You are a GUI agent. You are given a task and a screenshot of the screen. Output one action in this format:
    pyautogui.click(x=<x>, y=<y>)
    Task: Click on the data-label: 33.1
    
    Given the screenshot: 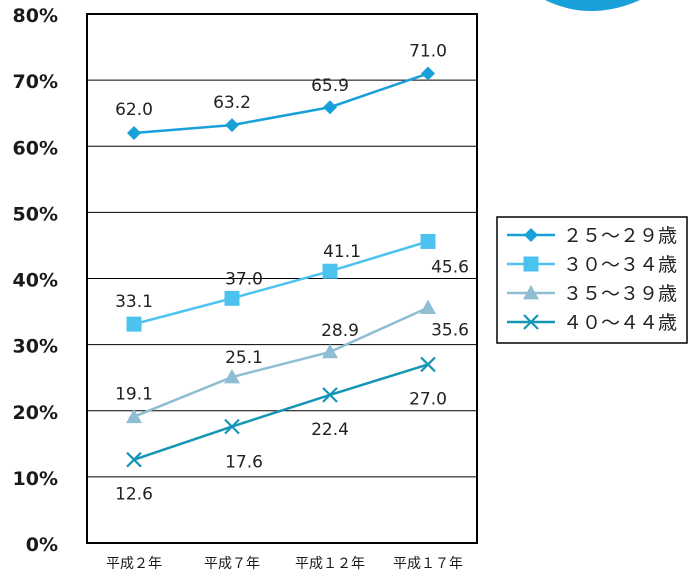 What is the action you would take?
    pyautogui.click(x=134, y=302)
    